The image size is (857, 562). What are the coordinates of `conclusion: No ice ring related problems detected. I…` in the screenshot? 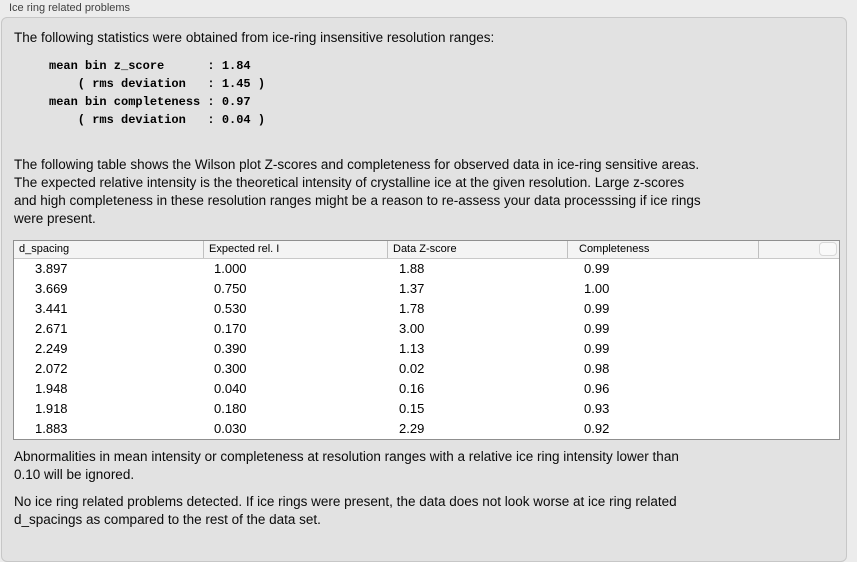 It's located at (345, 510).